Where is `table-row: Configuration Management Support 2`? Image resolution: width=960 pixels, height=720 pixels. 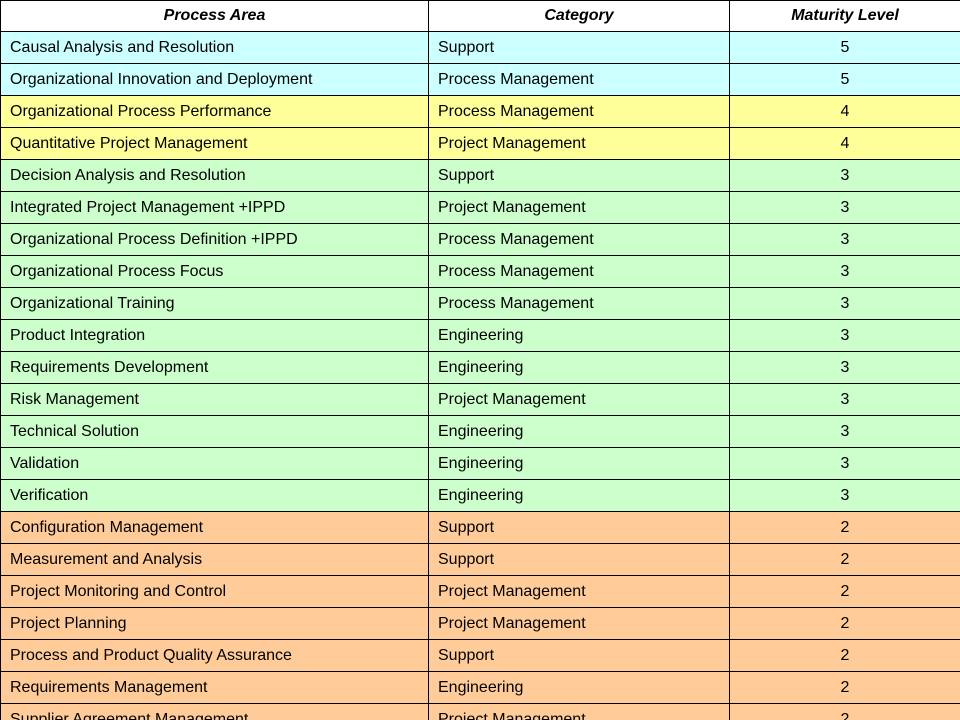 table-row: Configuration Management Support 2 is located at coordinates (480, 527).